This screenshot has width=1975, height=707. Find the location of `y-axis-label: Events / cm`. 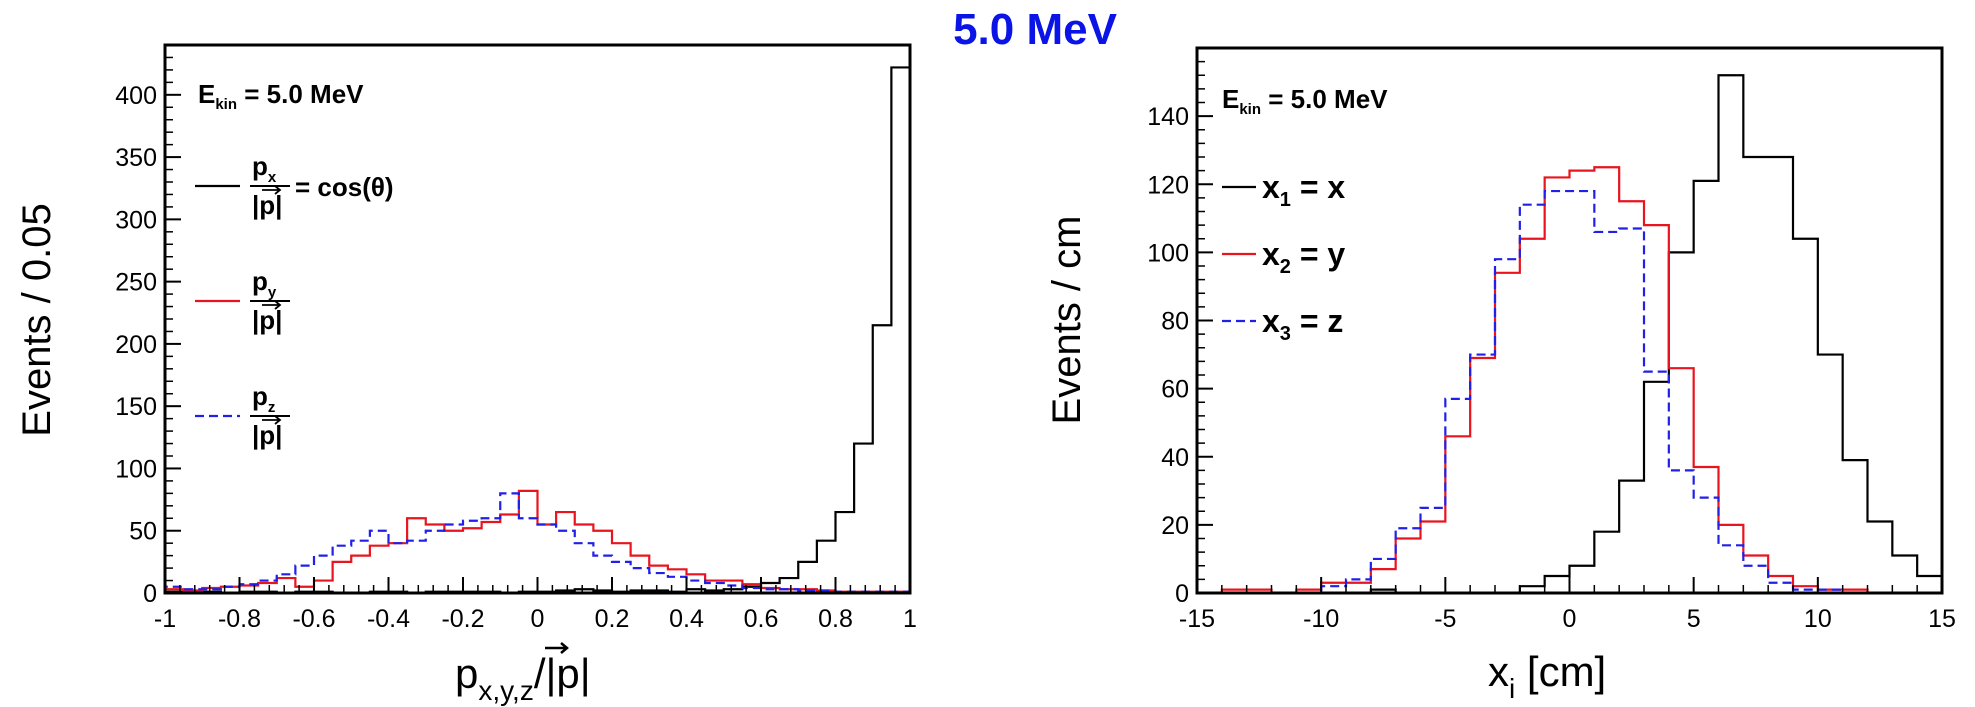

y-axis-label: Events / cm is located at coordinates (1067, 320).